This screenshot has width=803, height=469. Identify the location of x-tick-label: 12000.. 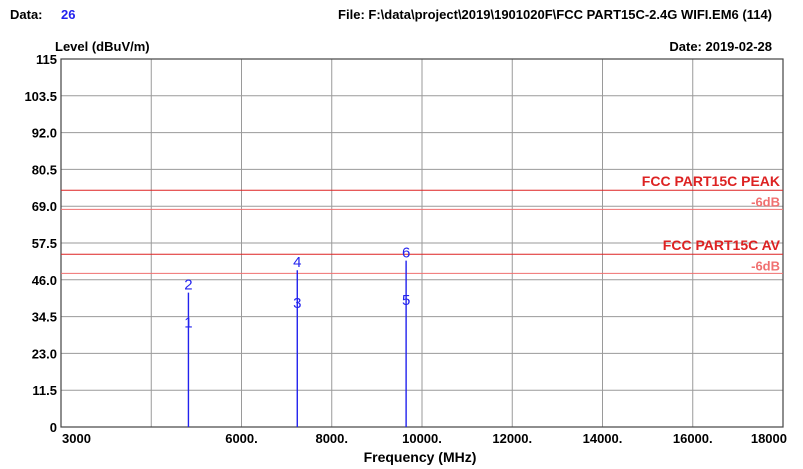
(512, 438).